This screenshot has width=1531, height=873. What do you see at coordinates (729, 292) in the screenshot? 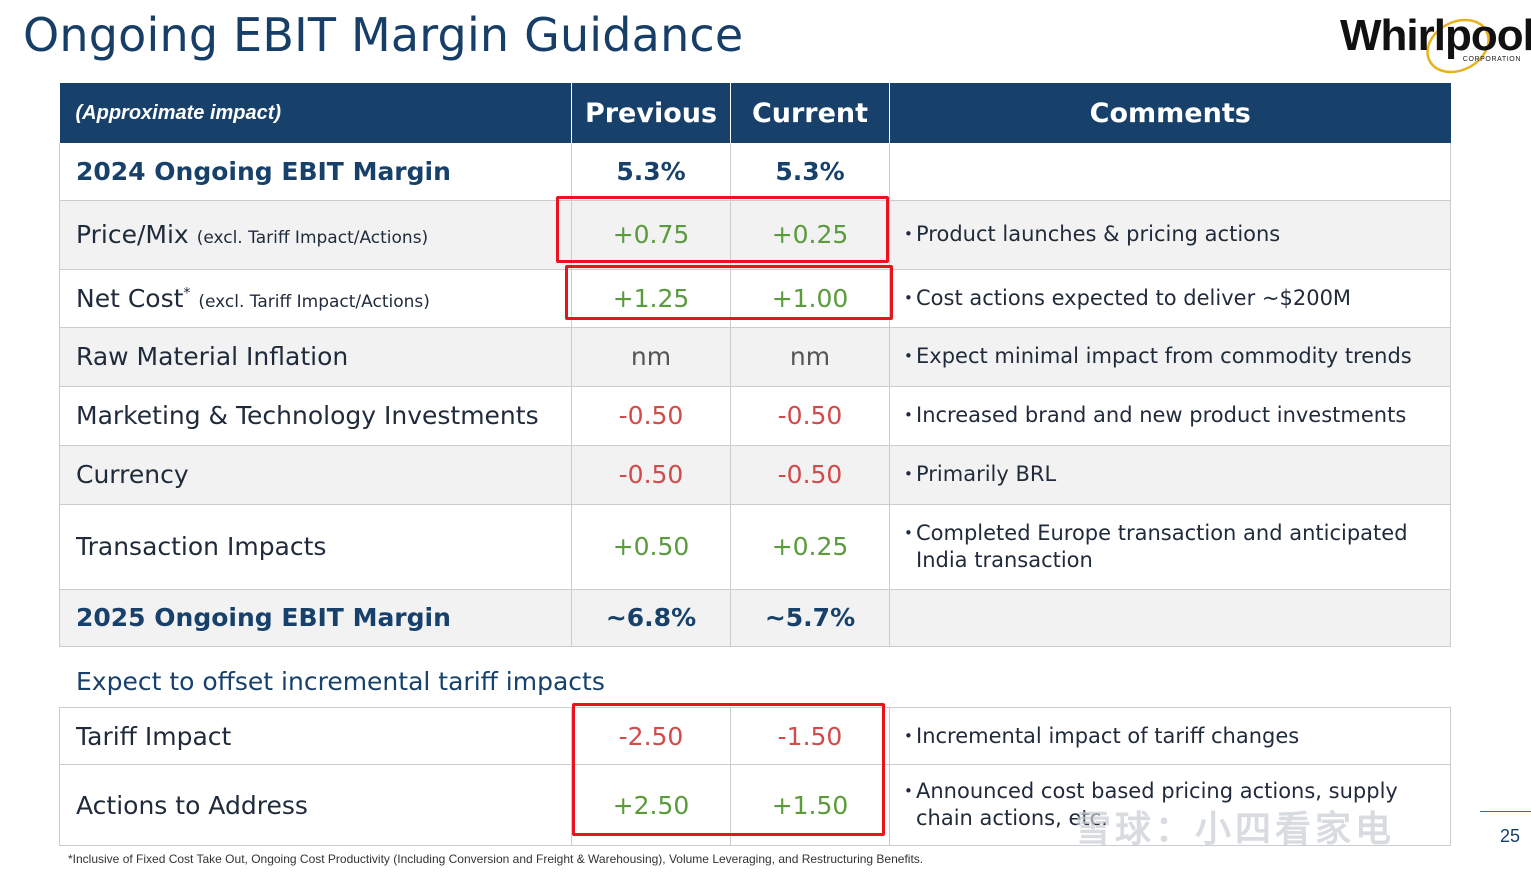
I see `highlight-box-net-cost` at bounding box center [729, 292].